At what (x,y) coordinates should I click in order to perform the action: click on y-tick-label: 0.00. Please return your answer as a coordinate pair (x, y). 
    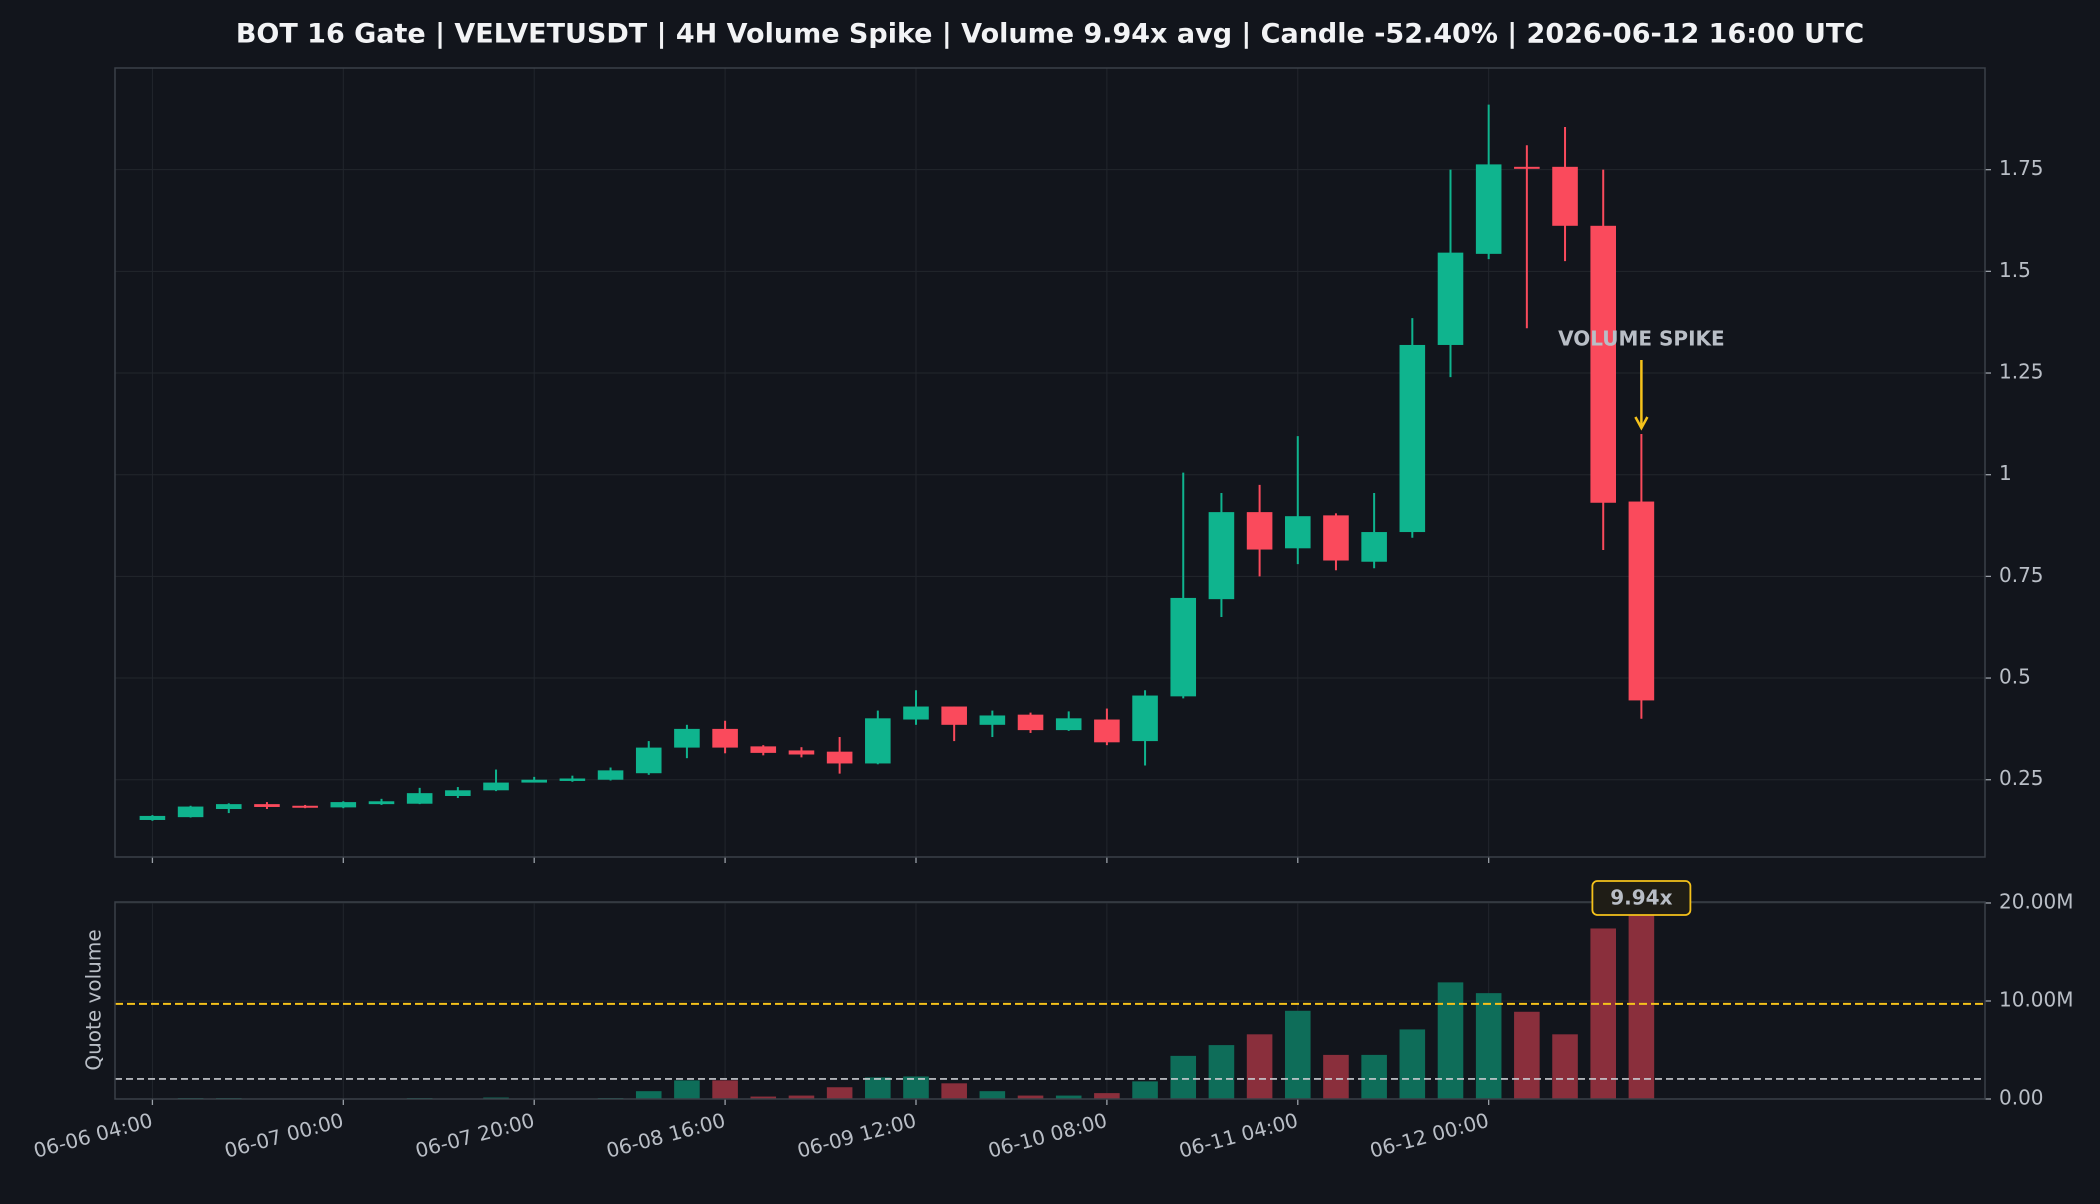
    Looking at the image, I should click on (2021, 1098).